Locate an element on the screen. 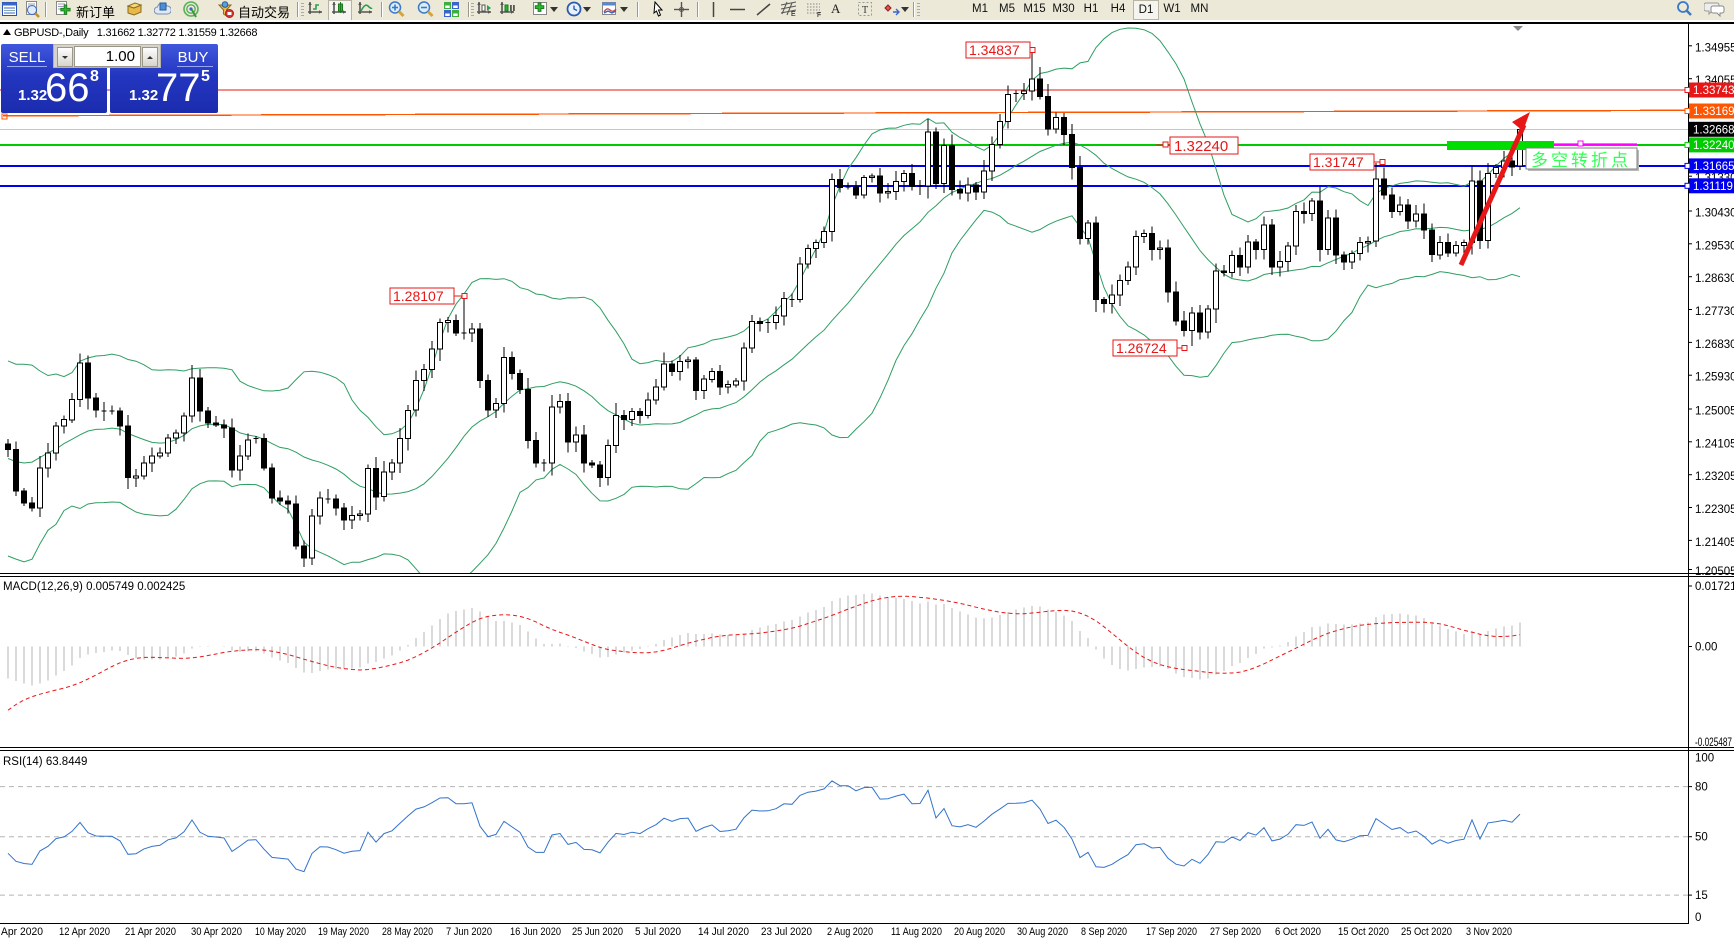 The width and height of the screenshot is (1734, 938). svg-text: 25 Jun 2020 is located at coordinates (597, 932).